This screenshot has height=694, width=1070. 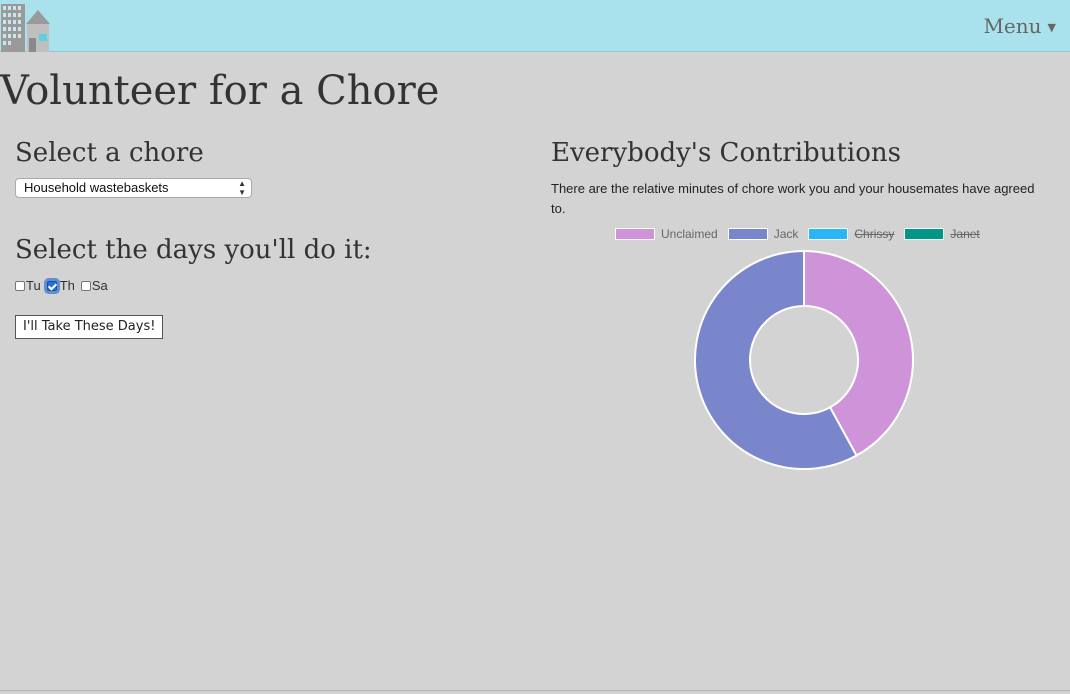 I want to click on chore-select-value: Household wastebaskets, so click(x=96, y=187).